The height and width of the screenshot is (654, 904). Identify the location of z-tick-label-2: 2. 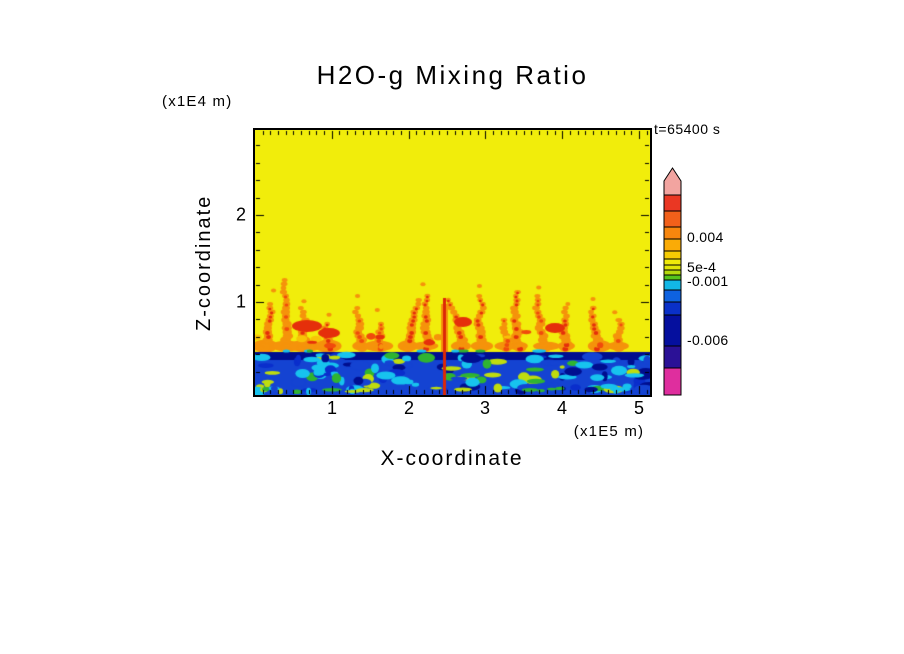
(240, 214).